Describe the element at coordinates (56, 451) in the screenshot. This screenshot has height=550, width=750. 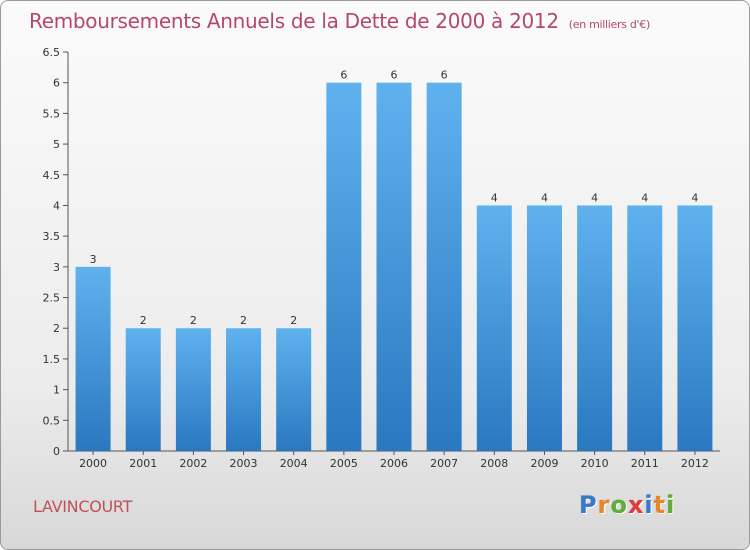
I see `y-tick-label: 0` at that location.